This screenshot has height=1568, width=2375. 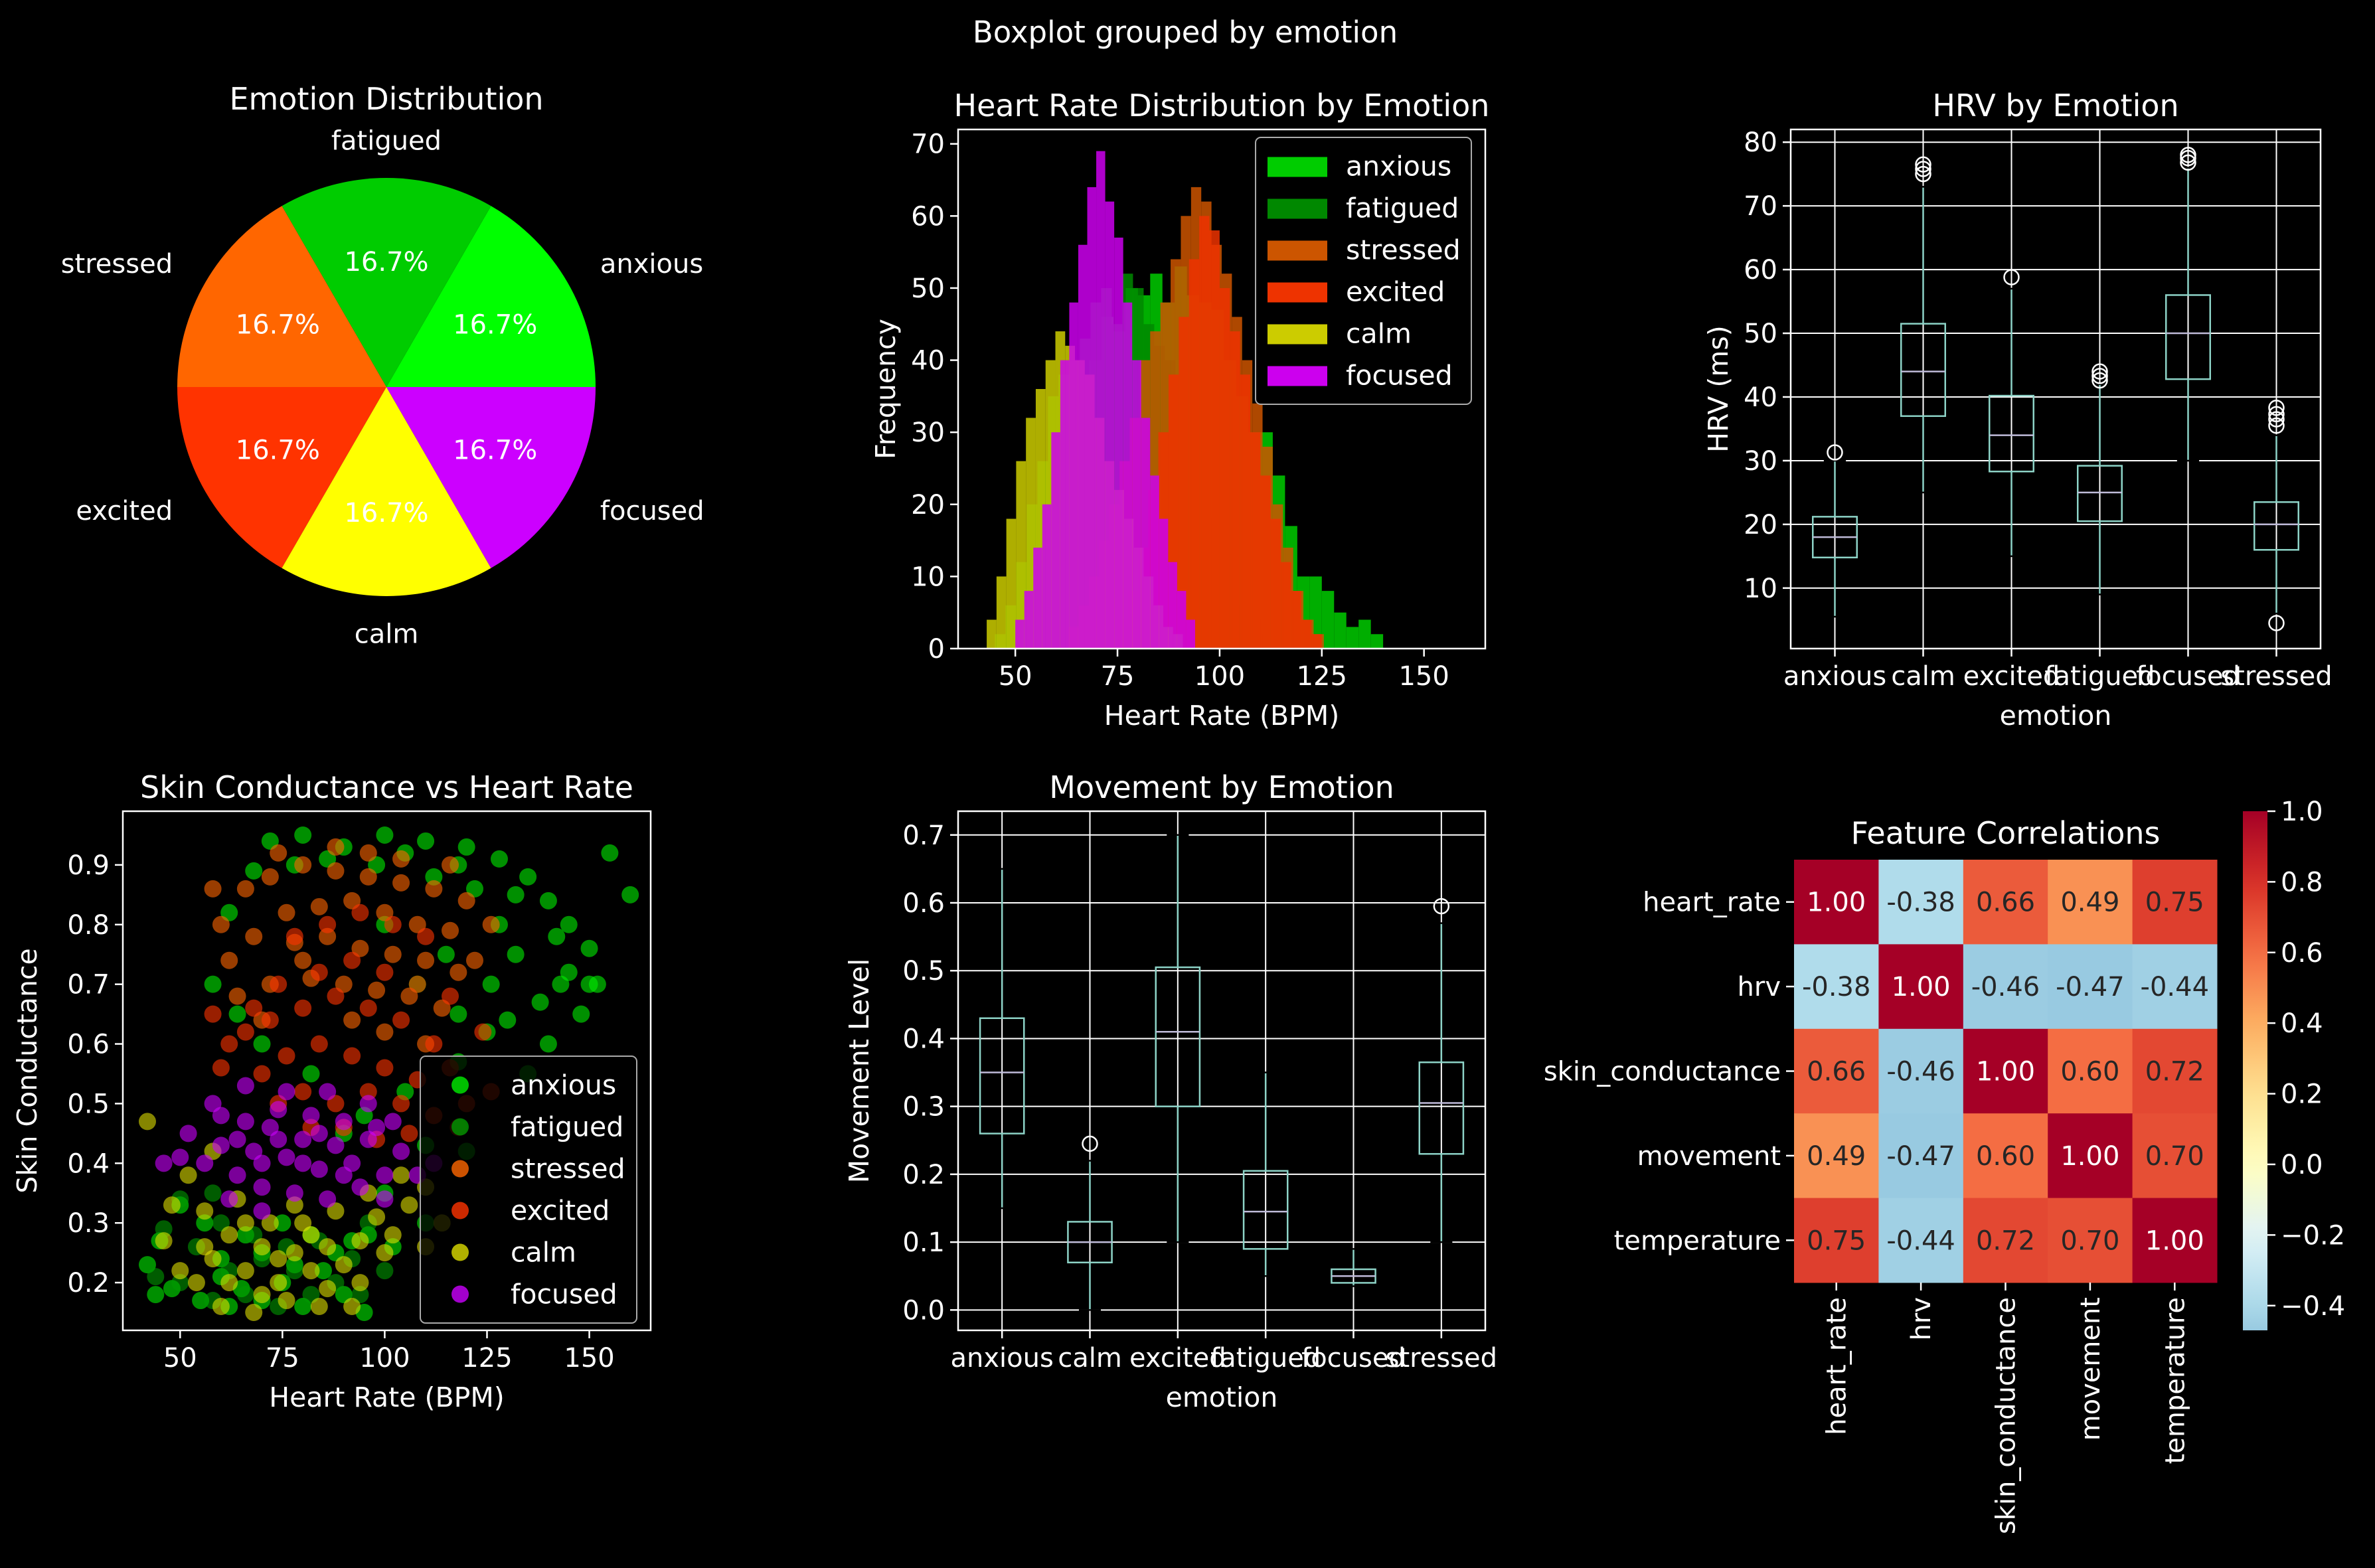 What do you see at coordinates (387, 635) in the screenshot?
I see `pie-label-calm: calm` at bounding box center [387, 635].